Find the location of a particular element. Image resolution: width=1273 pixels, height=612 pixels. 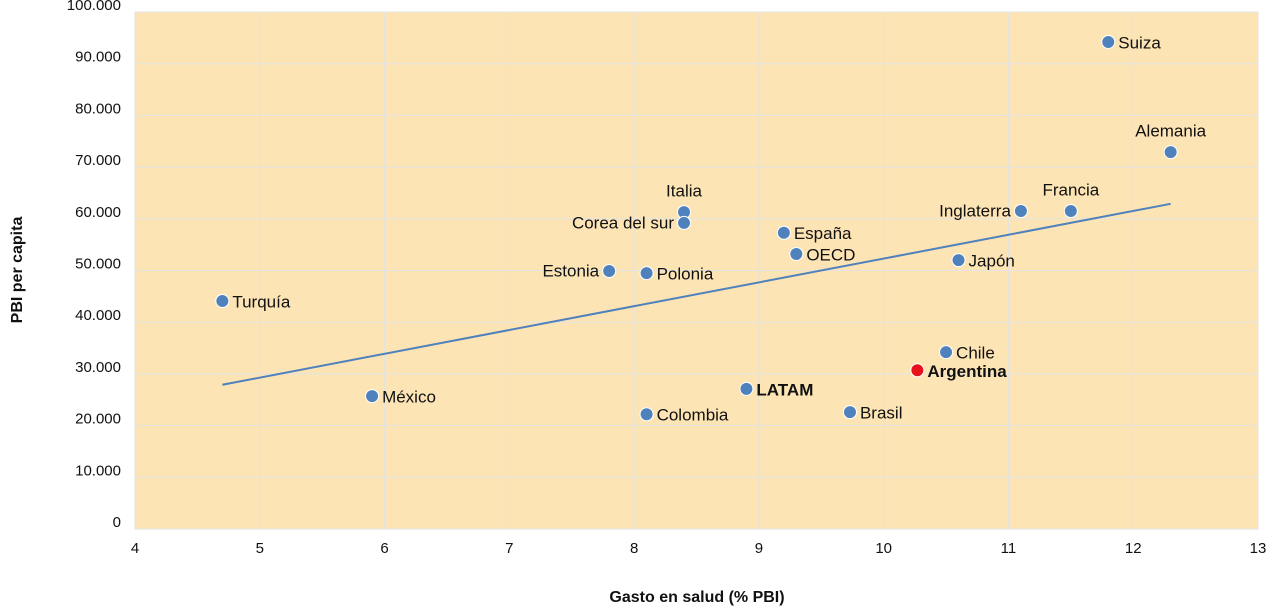

x-tick-label: 5 is located at coordinates (260, 548).